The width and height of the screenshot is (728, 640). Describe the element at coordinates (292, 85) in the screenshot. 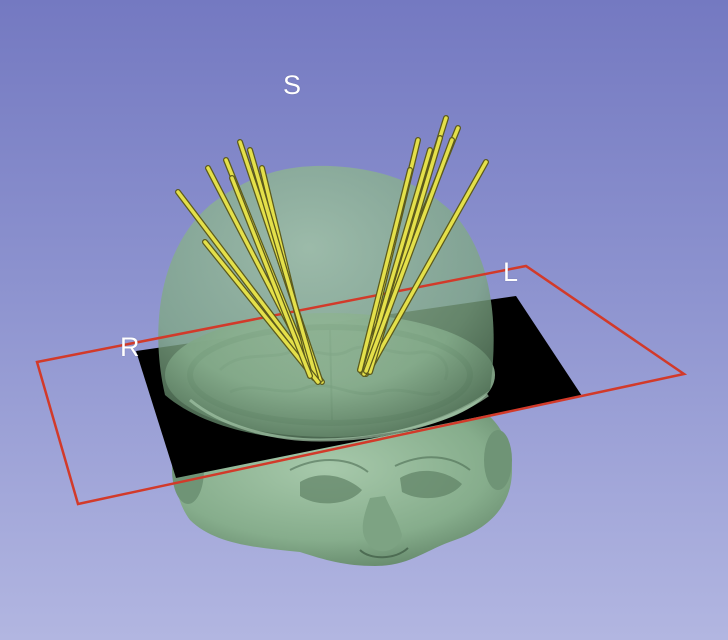

I see `orientation-label-superior: S` at that location.